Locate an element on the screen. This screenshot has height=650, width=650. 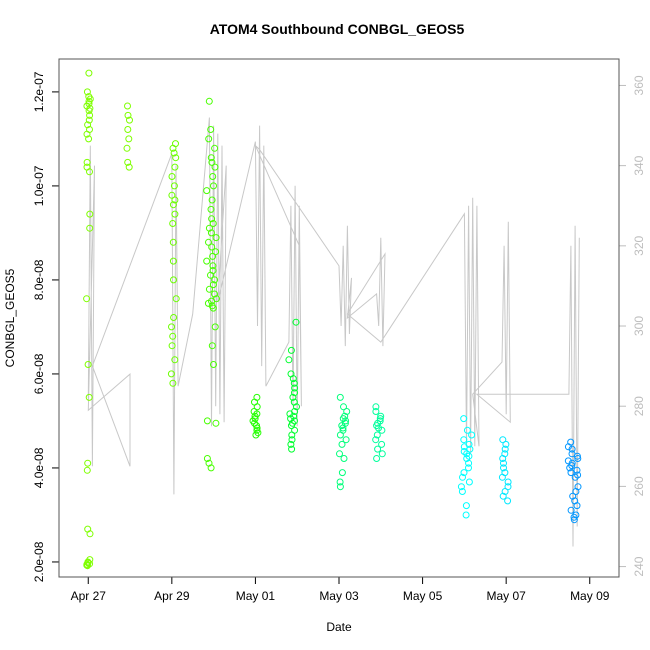
y-tick-label: 4.0e-08 is located at coordinates (39, 467).